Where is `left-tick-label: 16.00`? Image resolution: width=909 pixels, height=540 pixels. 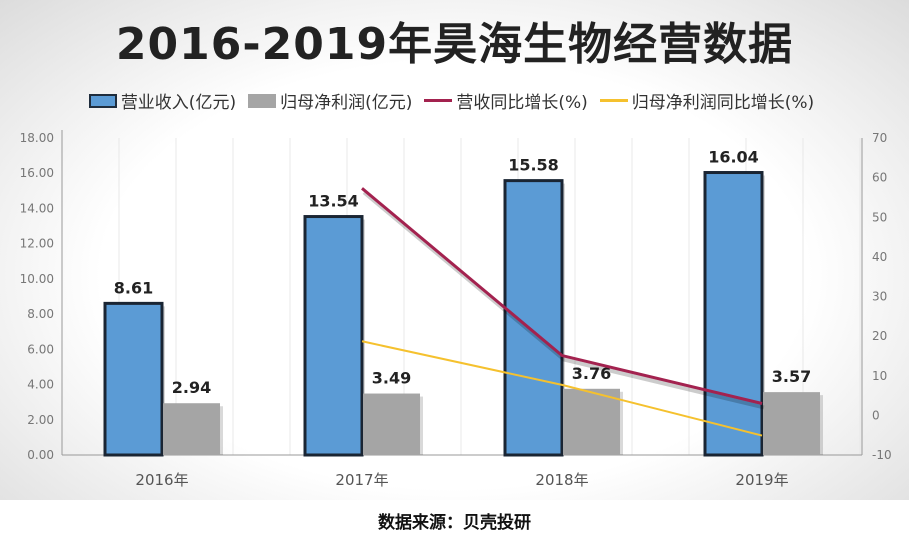 left-tick-label: 16.00 is located at coordinates (37, 173).